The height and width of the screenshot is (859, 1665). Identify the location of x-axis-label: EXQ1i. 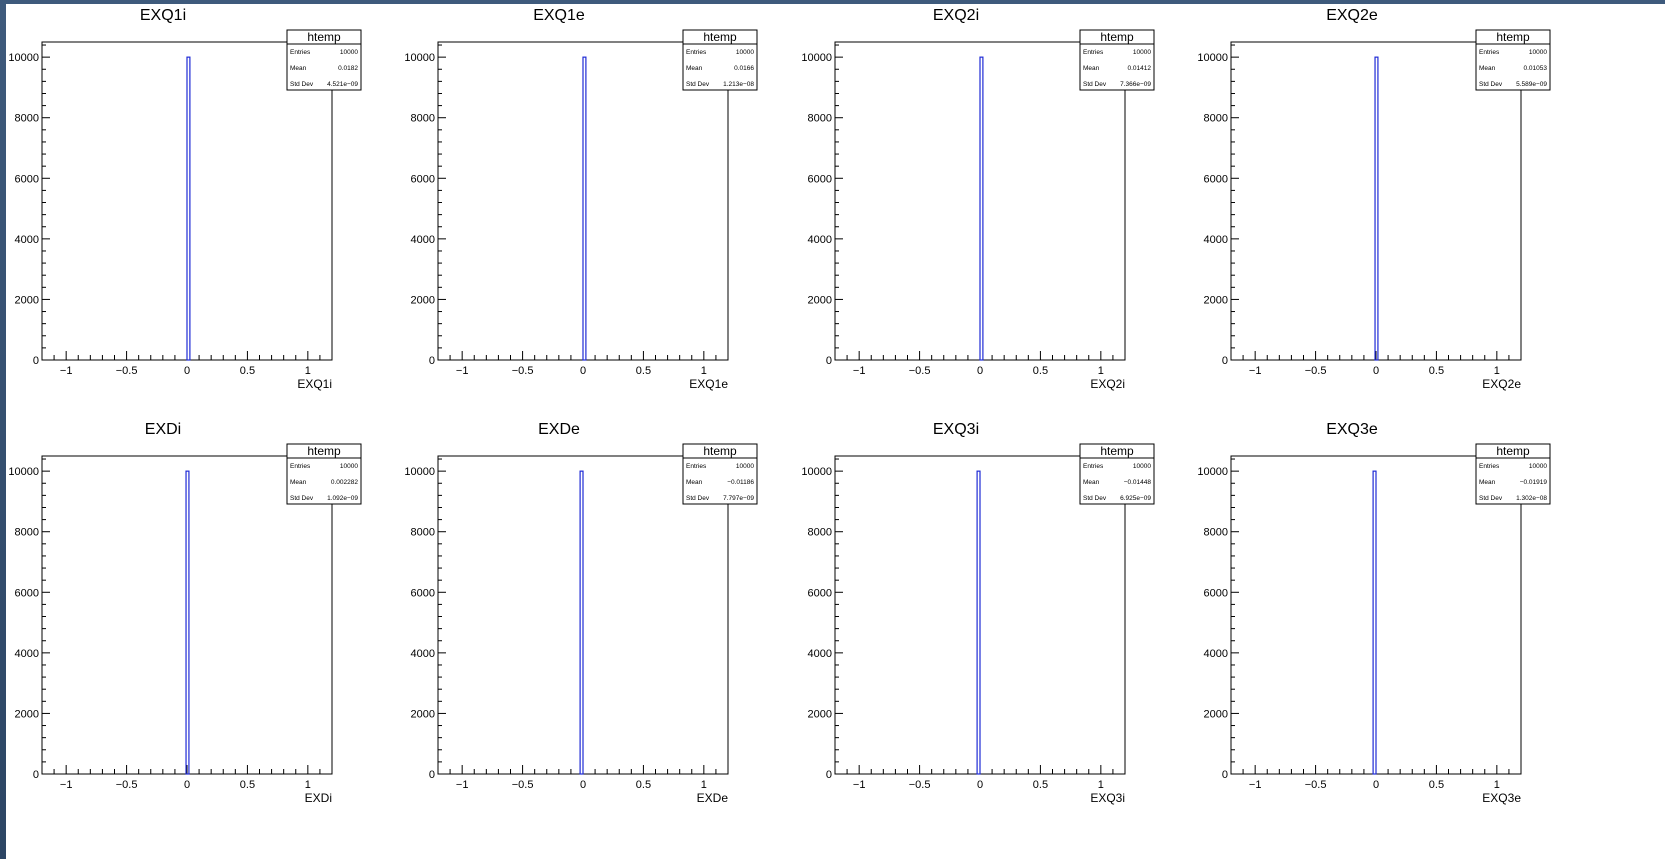
(314, 384).